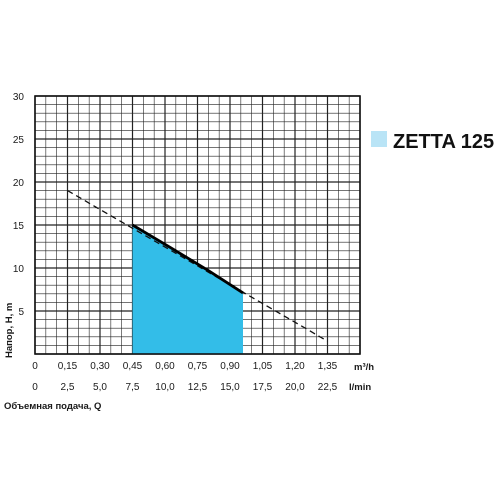 The width and height of the screenshot is (500, 500). What do you see at coordinates (165, 387) in the screenshot?
I see `x-tick-label-lmin: 10,0` at bounding box center [165, 387].